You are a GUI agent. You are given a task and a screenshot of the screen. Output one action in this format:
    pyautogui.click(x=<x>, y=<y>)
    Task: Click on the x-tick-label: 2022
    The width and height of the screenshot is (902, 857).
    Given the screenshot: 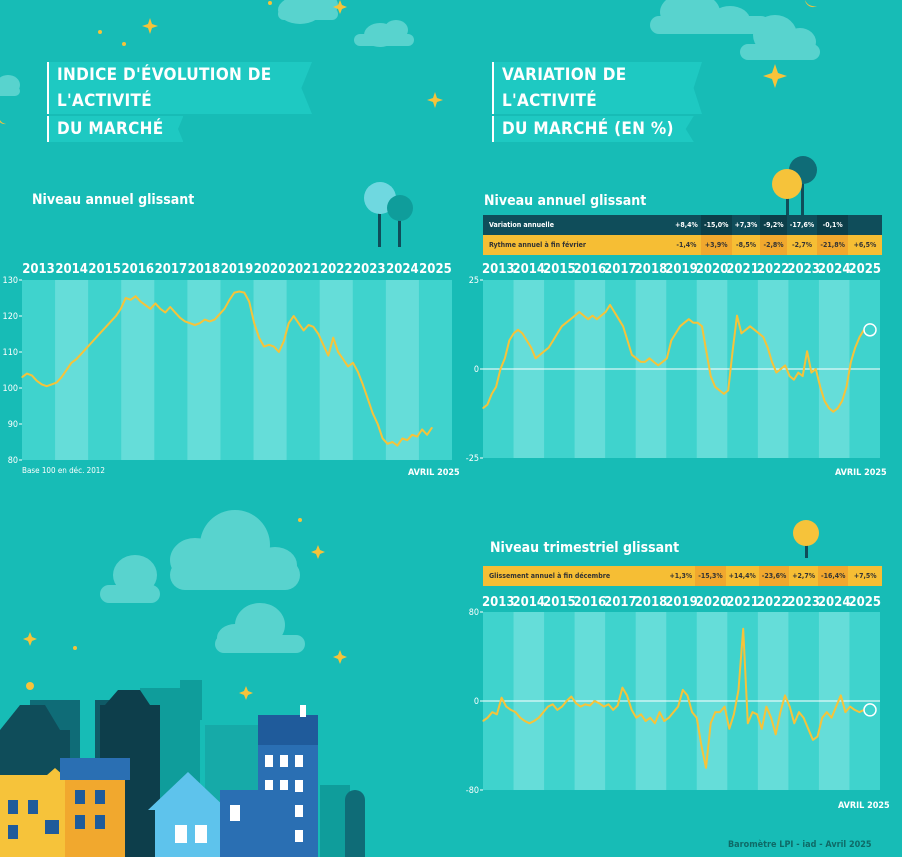 What is the action you would take?
    pyautogui.click(x=336, y=269)
    